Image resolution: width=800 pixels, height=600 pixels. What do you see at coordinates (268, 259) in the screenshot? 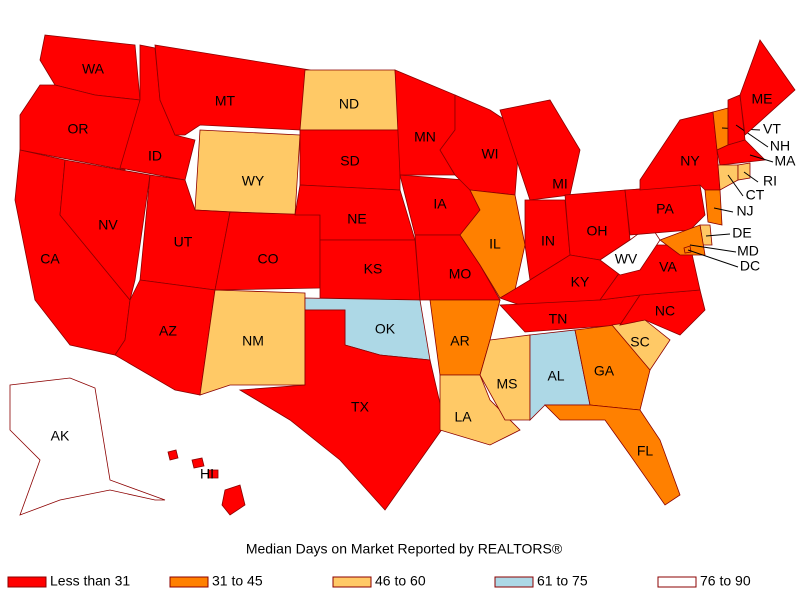
I see `state-label: CO` at bounding box center [268, 259].